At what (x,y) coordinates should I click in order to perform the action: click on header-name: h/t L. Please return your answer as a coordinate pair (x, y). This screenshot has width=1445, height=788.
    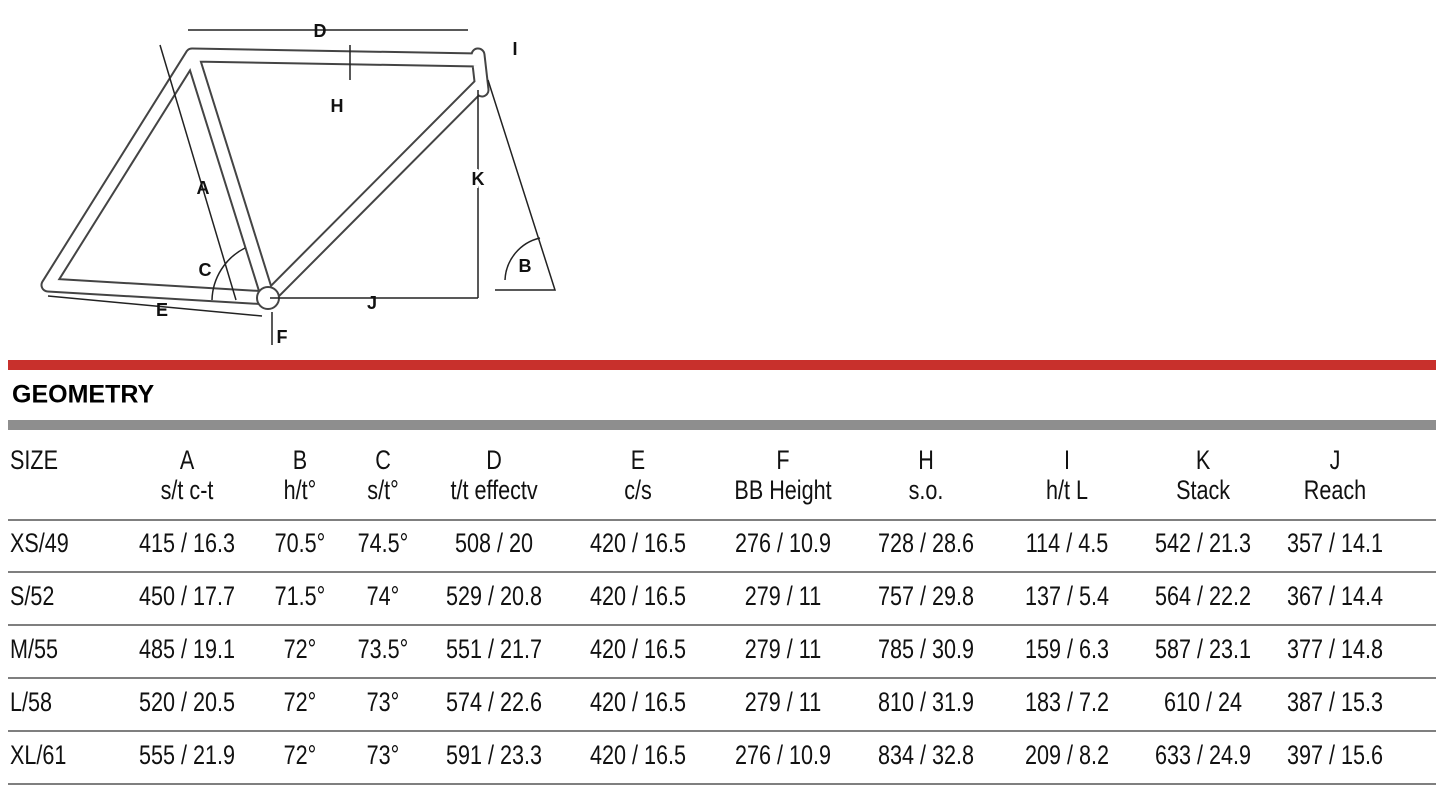
    Looking at the image, I should click on (1067, 491).